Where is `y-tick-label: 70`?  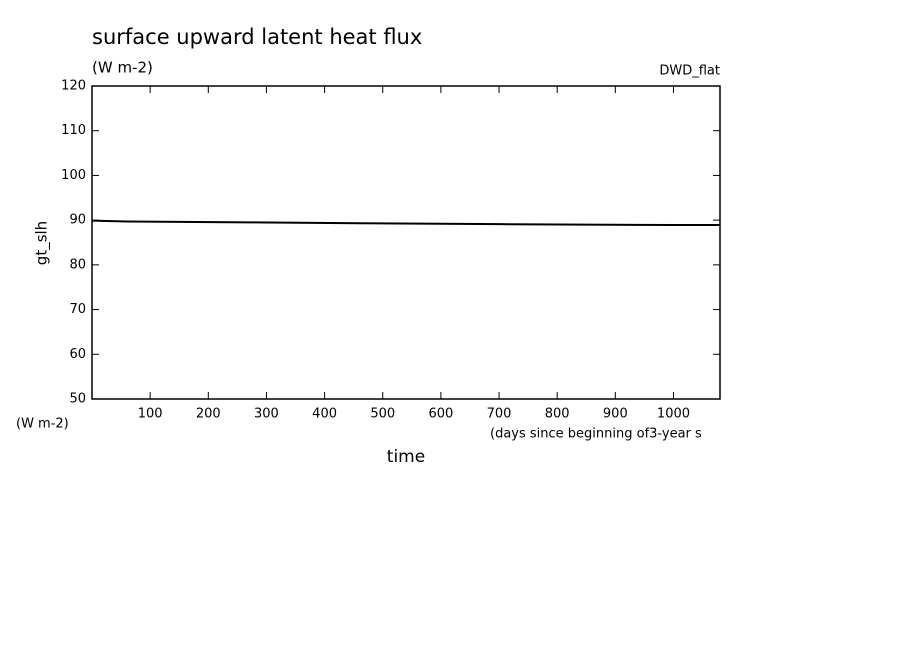
y-tick-label: 70 is located at coordinates (77, 309).